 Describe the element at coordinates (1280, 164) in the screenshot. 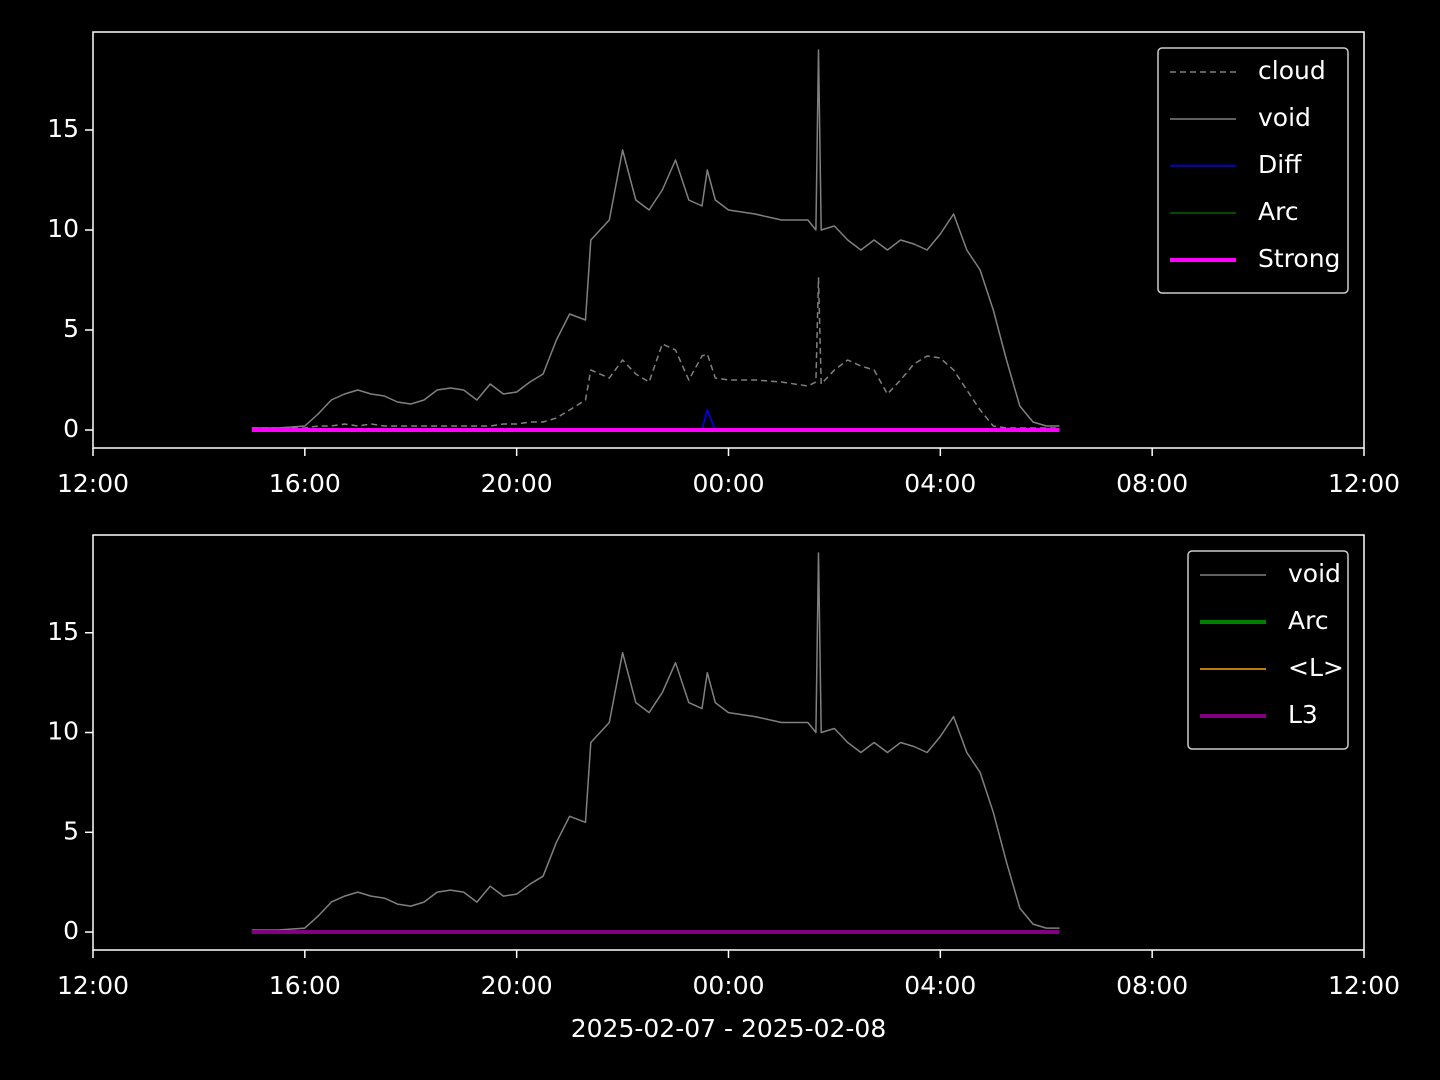

I see `legend-label: Diff` at that location.